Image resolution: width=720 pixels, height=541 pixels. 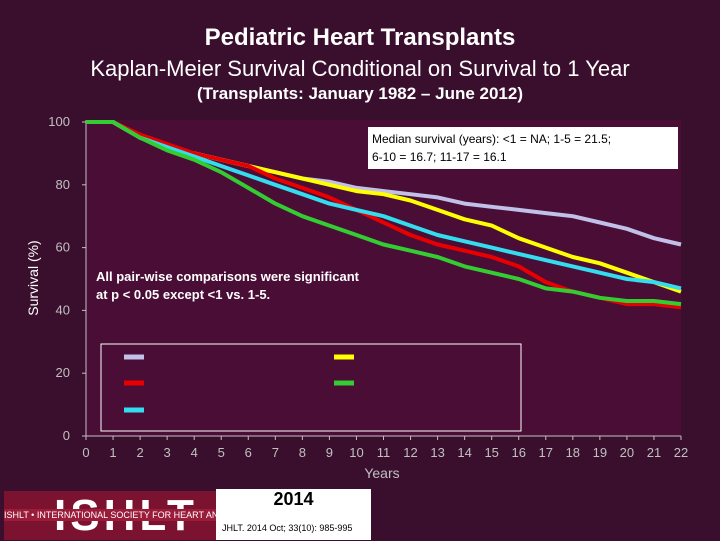 I want to click on x-tick-label: 18, so click(x=573, y=452).